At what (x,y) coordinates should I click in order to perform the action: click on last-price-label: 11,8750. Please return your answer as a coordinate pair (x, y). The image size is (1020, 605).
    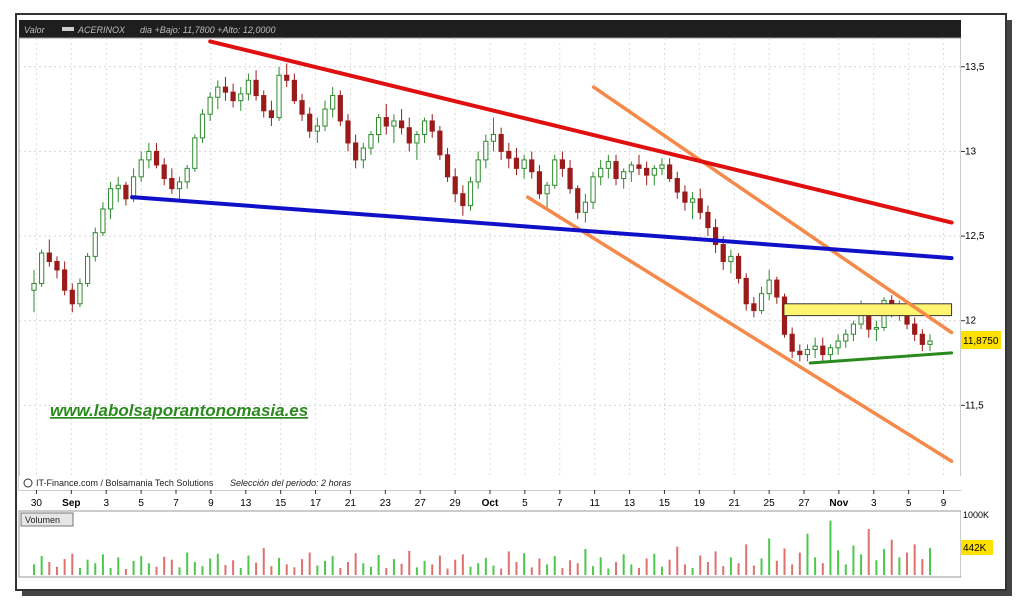
    Looking at the image, I should click on (981, 341).